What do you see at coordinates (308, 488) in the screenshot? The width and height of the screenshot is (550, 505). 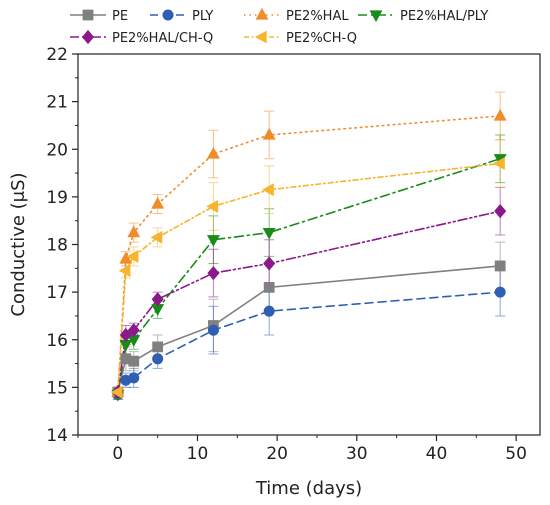 I see `x-axis-title: Time (days)` at bounding box center [308, 488].